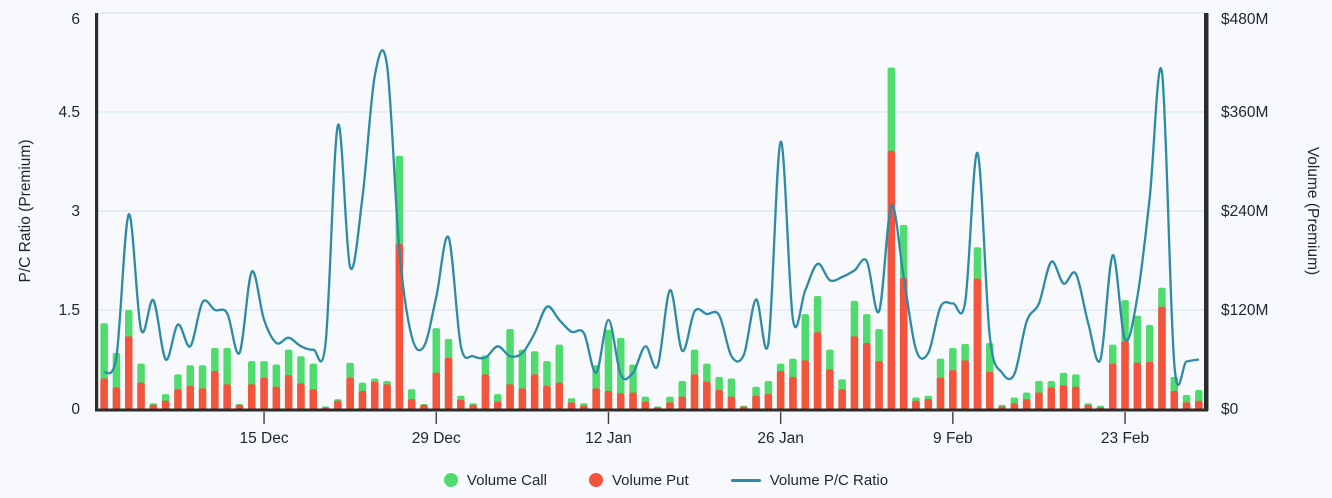  Describe the element at coordinates (69, 112) in the screenshot. I see `y-left-tick-label: 4.5` at that location.